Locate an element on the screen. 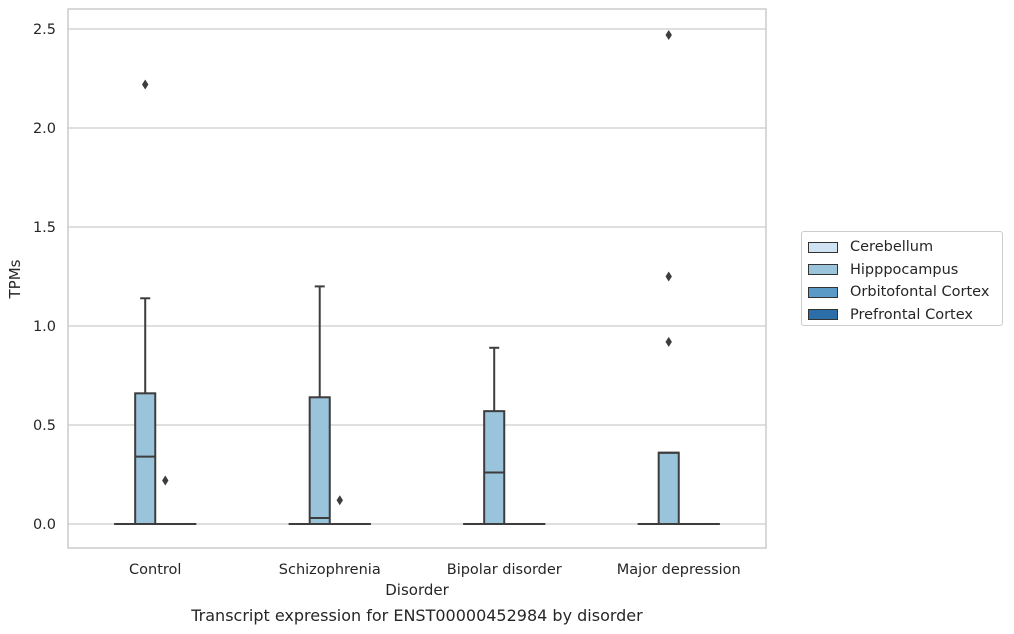  legend-item-prefrontal-cortex: Prefrontal Cortex is located at coordinates (905, 315).